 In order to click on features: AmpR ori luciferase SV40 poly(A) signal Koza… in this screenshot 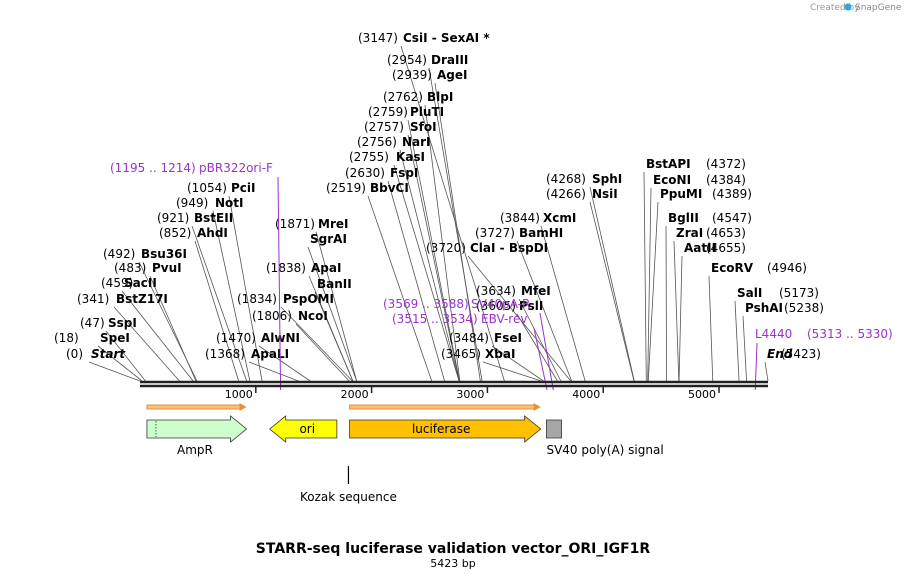, I will do `click(405, 459)`.